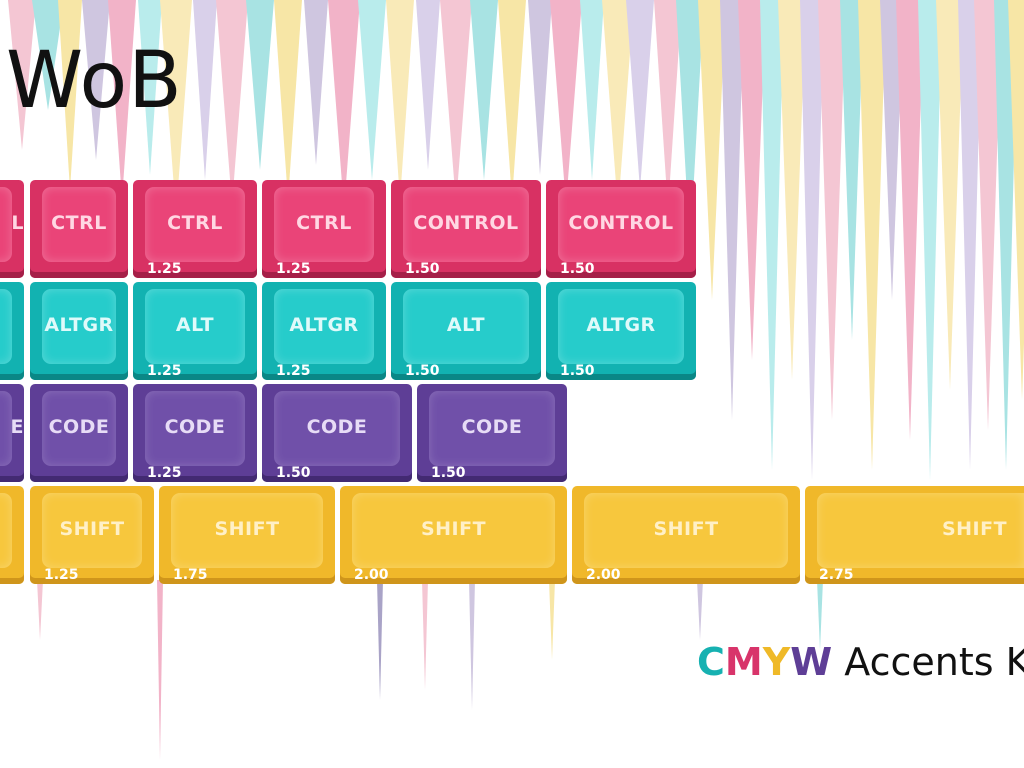  What do you see at coordinates (17, 223) in the screenshot?
I see `keycap-label: L` at bounding box center [17, 223].